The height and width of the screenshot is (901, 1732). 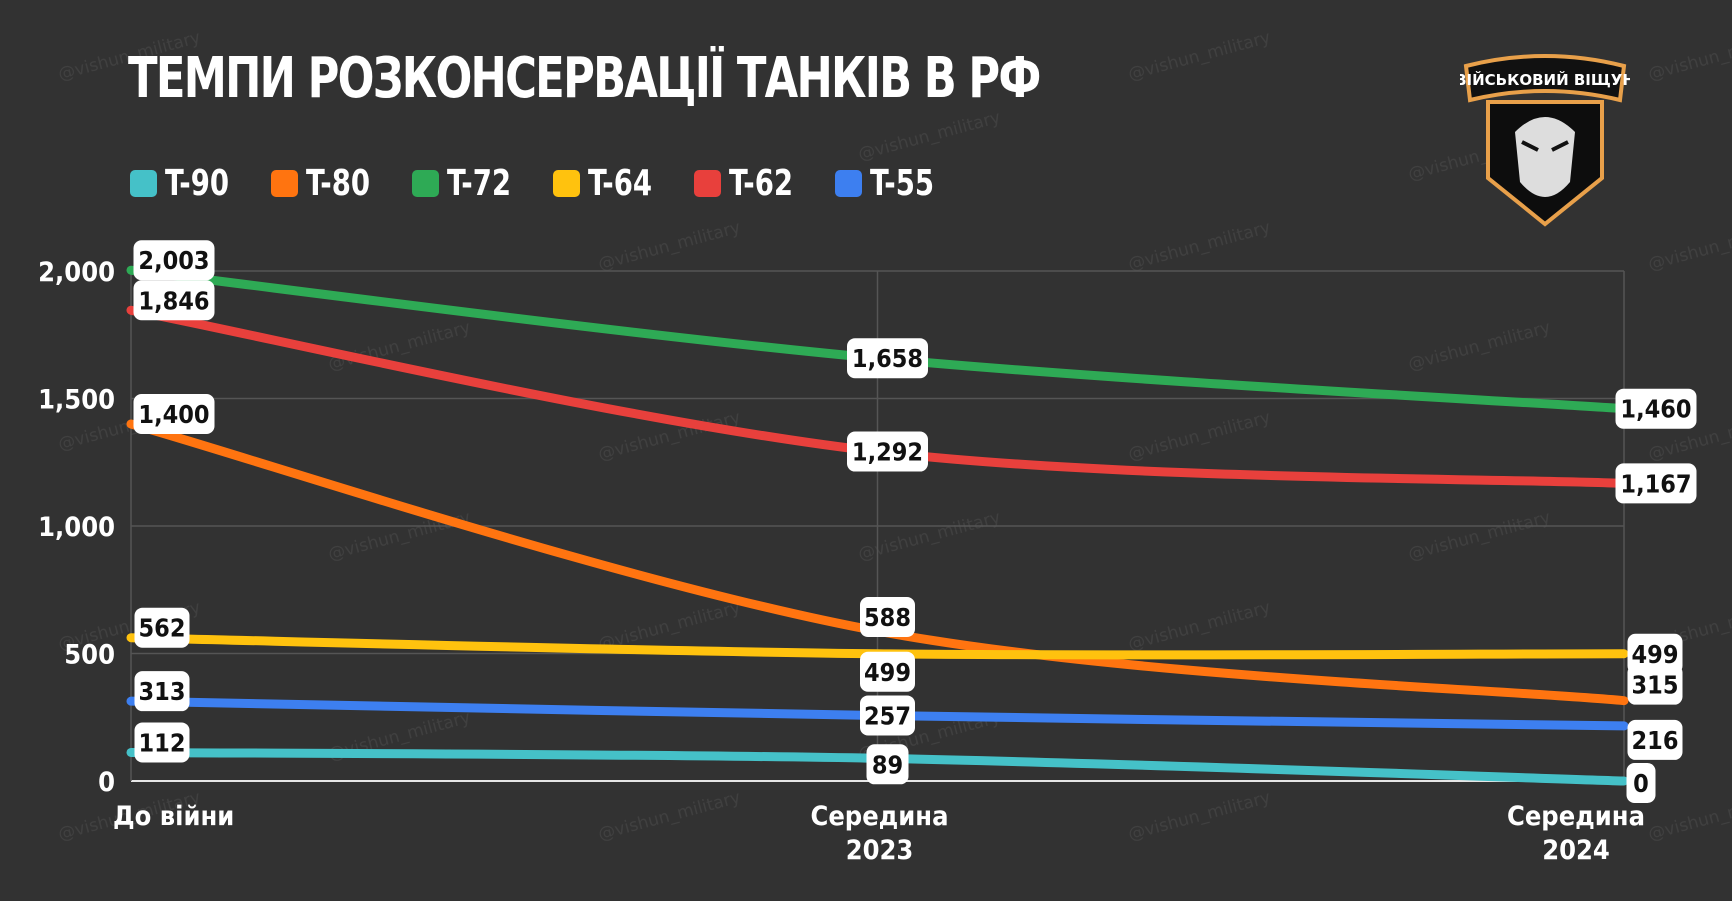 I want to click on legend-item: T-72, so click(x=469, y=183).